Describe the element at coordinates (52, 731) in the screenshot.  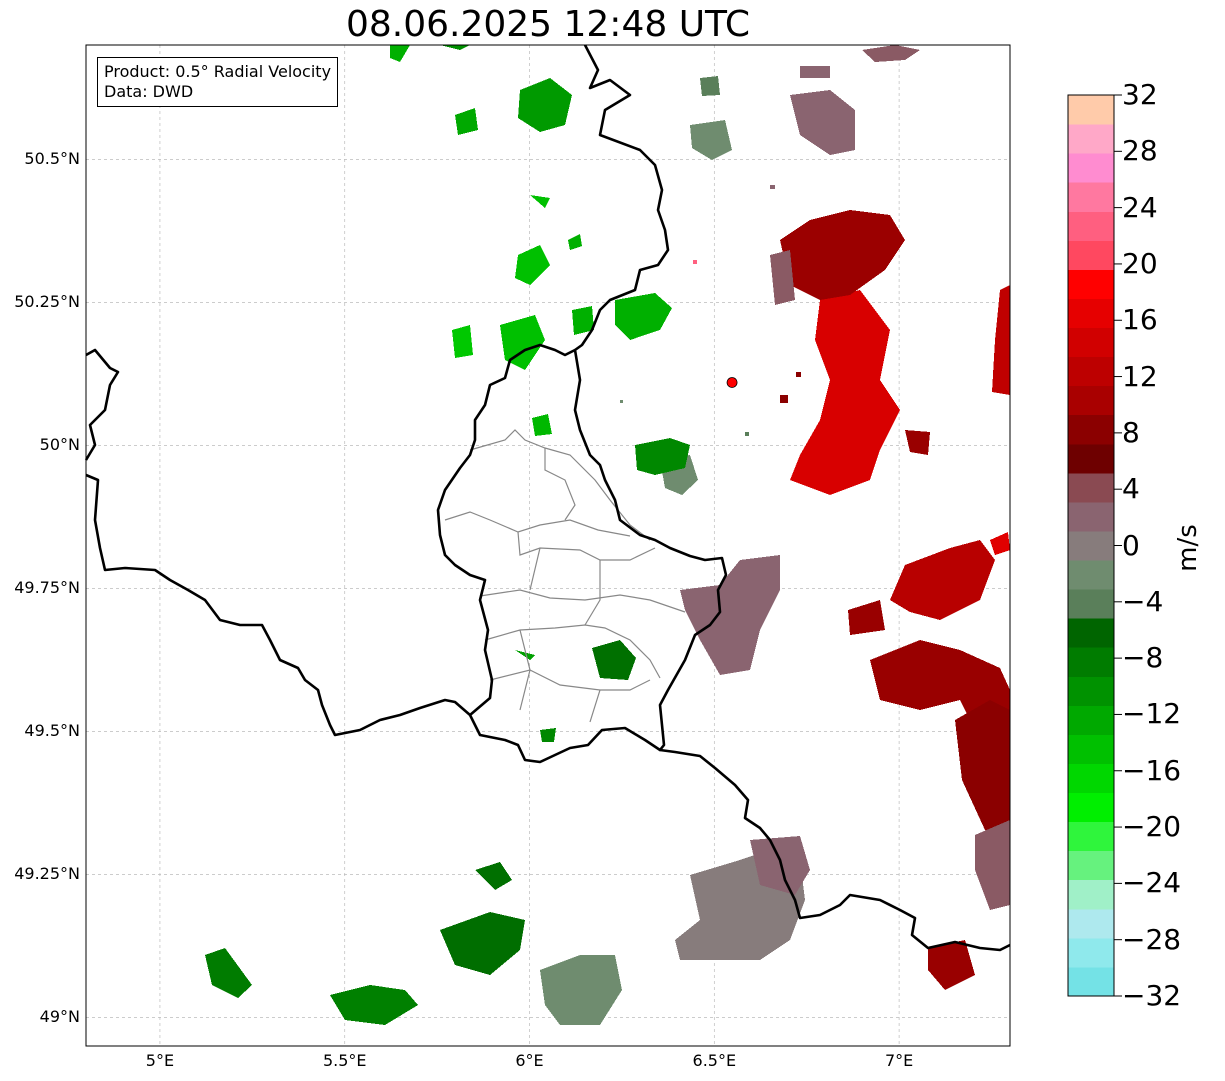
I see `latitude-tick-label: 49.5°N` at that location.